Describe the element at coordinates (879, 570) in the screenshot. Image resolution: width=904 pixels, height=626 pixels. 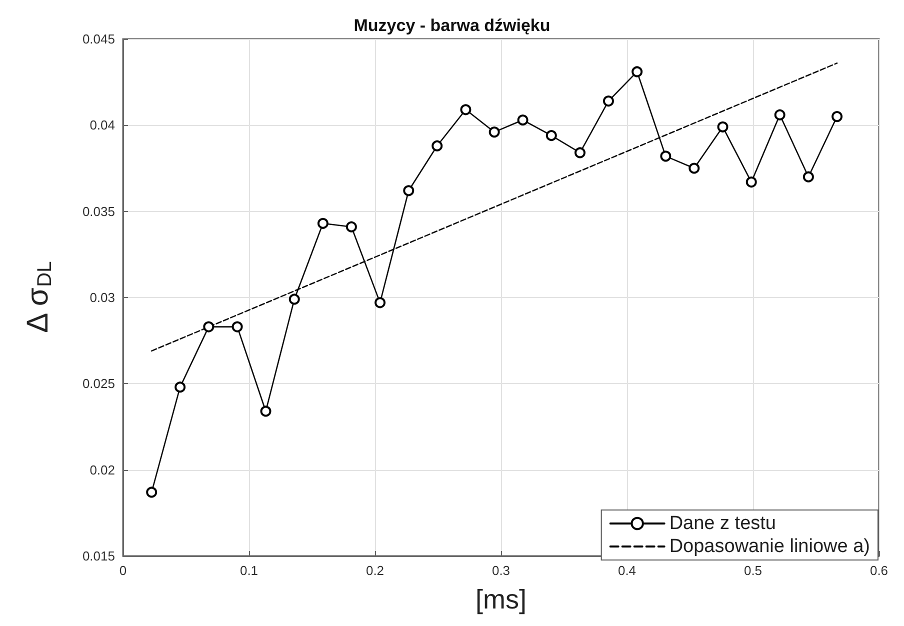
I see `x-tick-label: 0.6` at that location.